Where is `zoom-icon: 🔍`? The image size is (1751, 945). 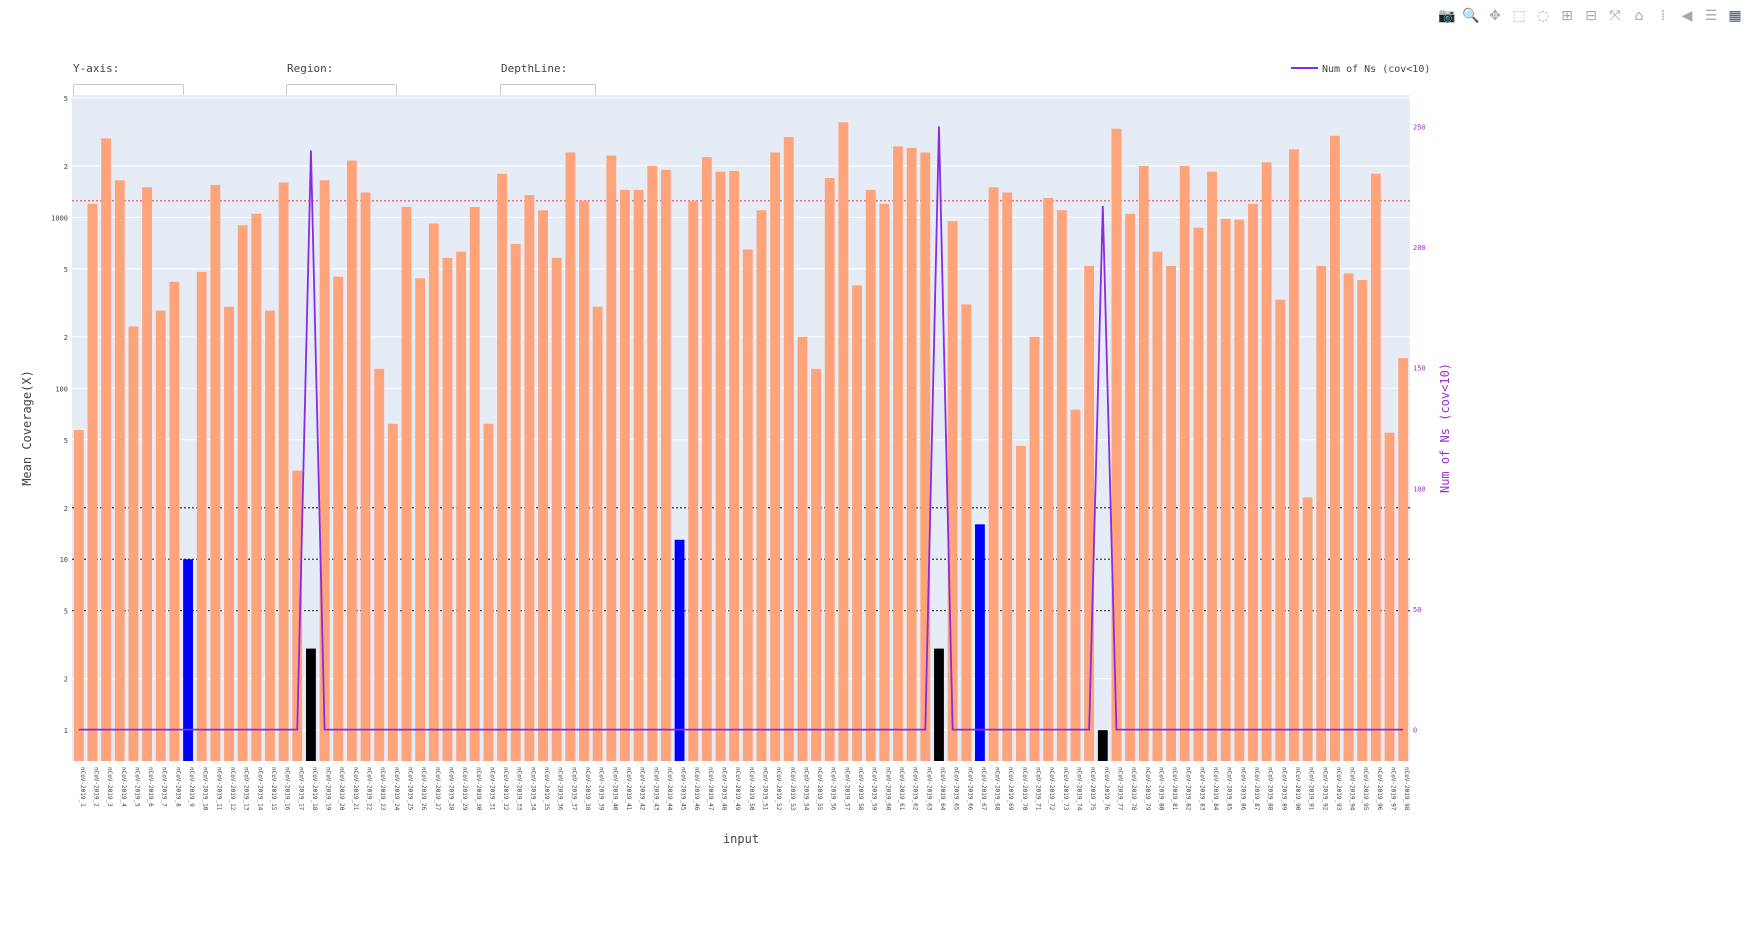
zoom-icon: 🔍 is located at coordinates (1471, 16).